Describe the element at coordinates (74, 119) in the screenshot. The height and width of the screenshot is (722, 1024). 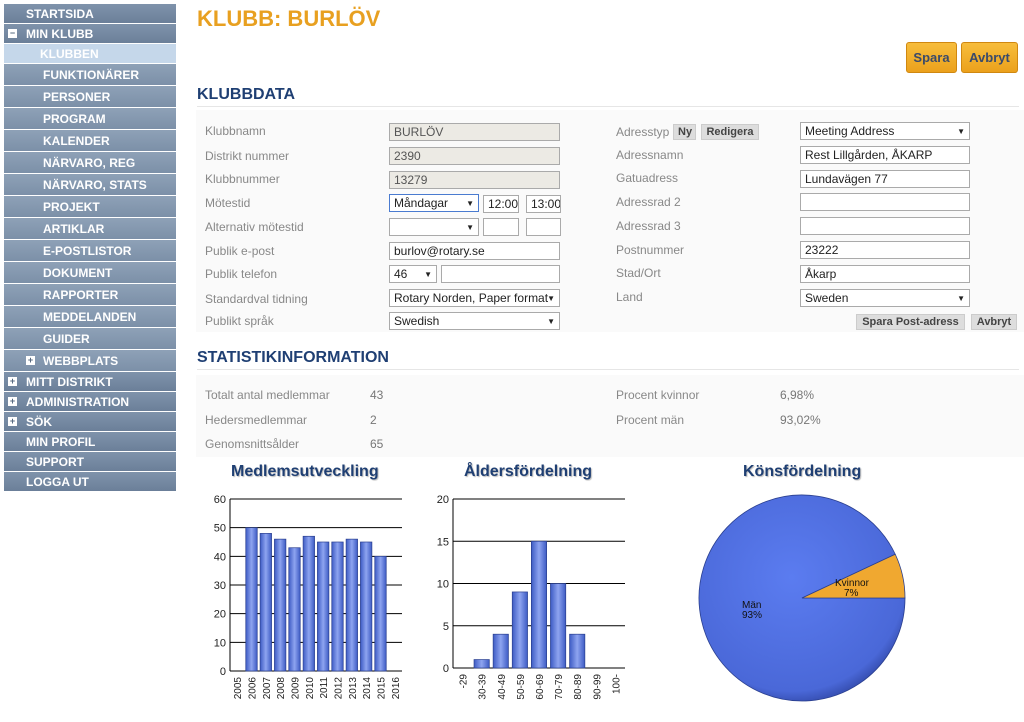
I see `sidebar-item-label: PROGRAM` at that location.